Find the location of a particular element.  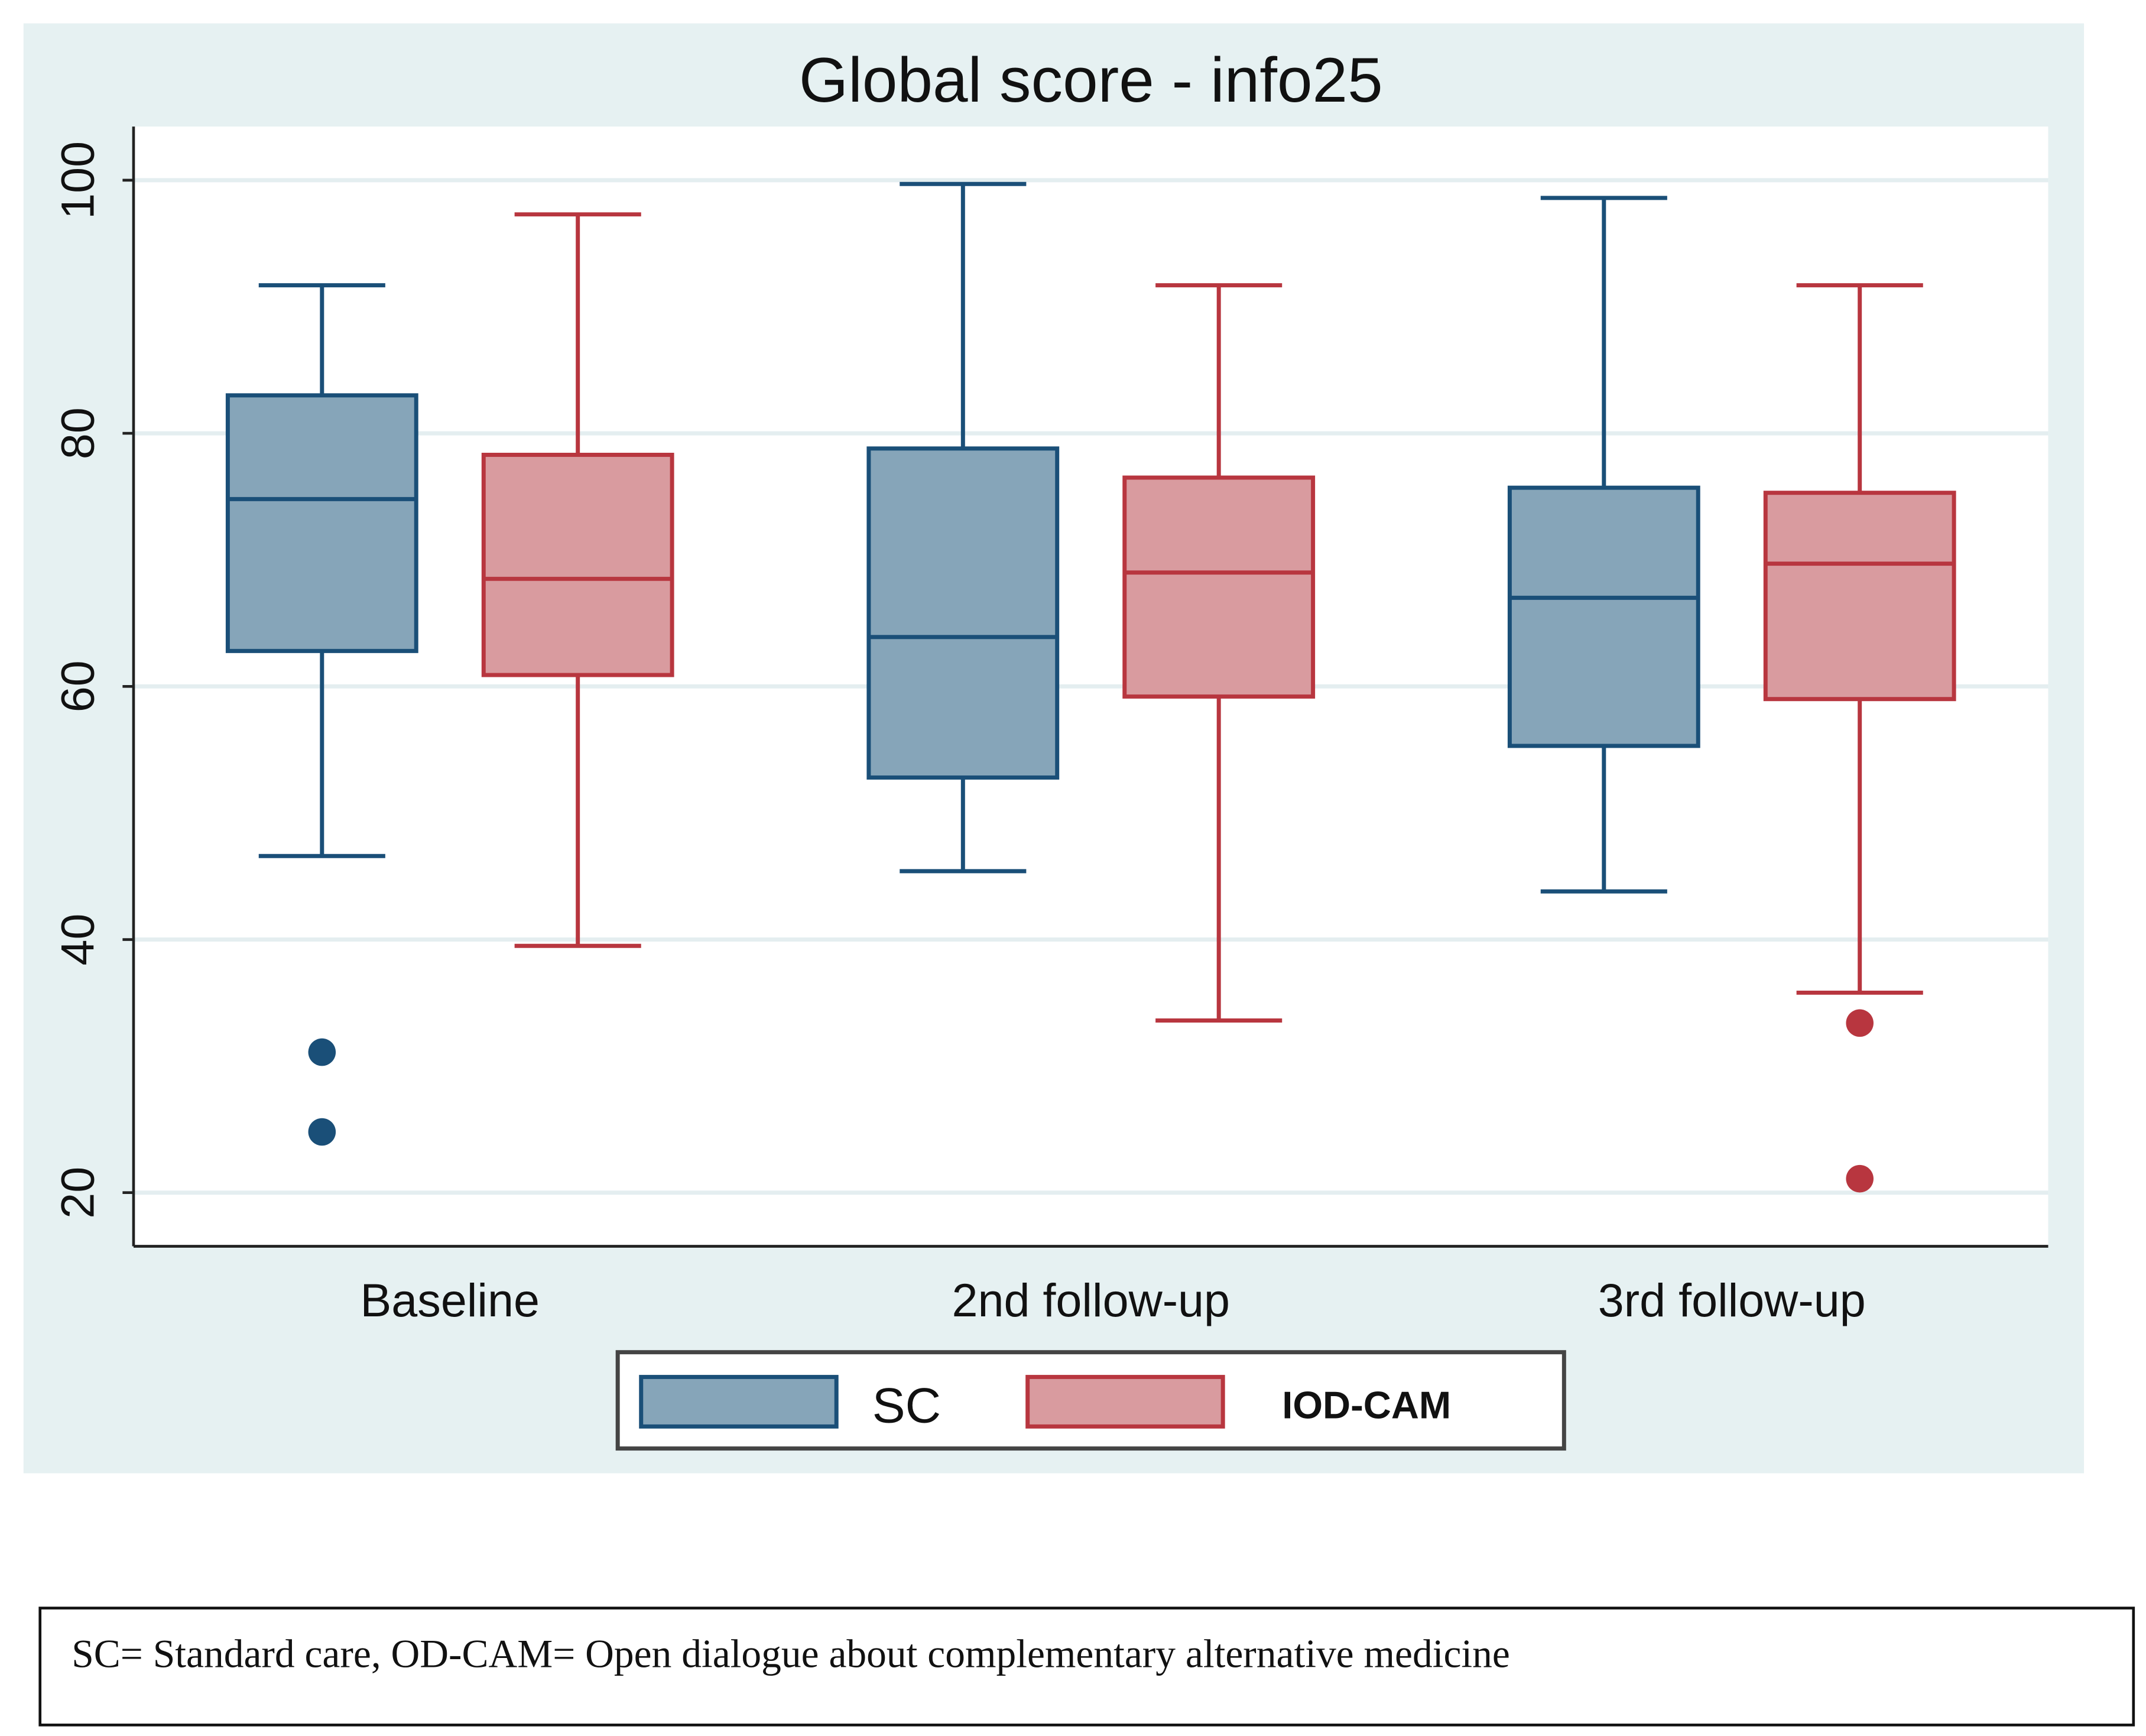

x-tick-label: Baseline is located at coordinates (450, 1300).